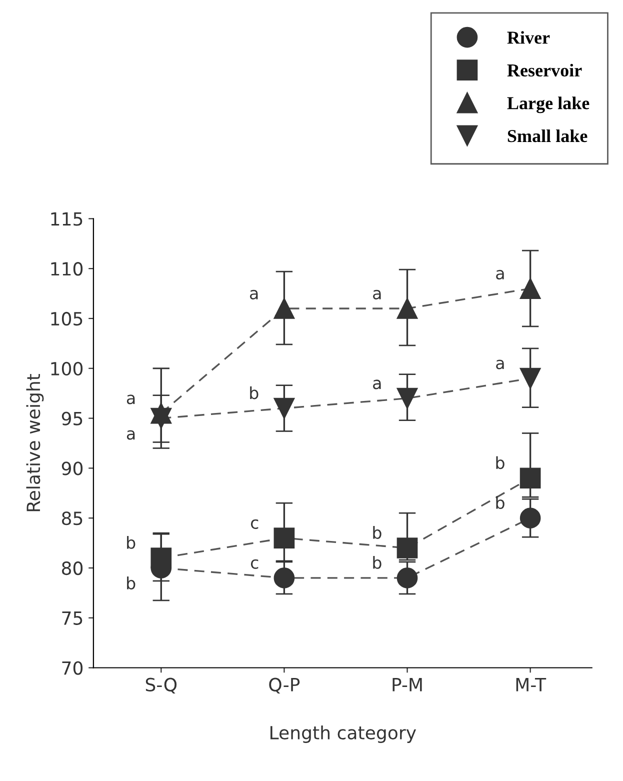 The width and height of the screenshot is (623, 781). What do you see at coordinates (544, 70) in the screenshot?
I see `legend-label: Reservoir` at bounding box center [544, 70].